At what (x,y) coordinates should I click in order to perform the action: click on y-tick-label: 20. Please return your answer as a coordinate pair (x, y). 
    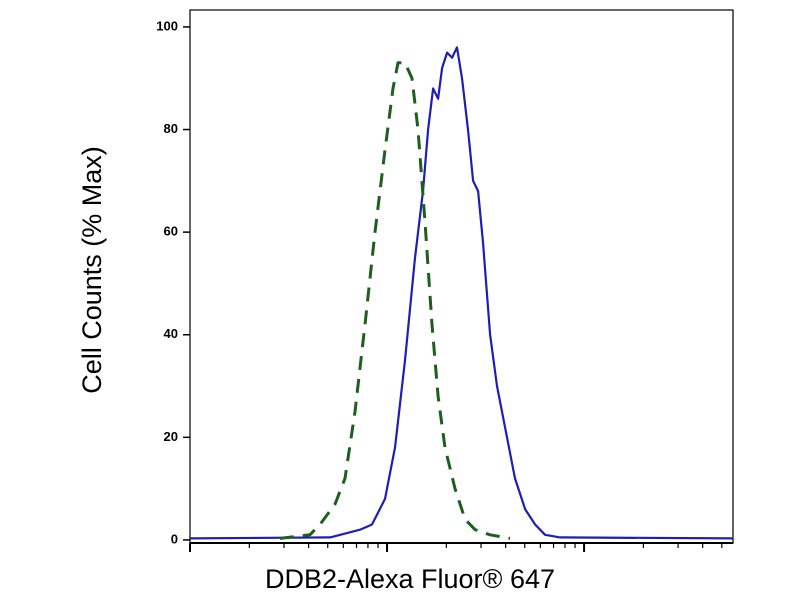
    Looking at the image, I should click on (171, 436).